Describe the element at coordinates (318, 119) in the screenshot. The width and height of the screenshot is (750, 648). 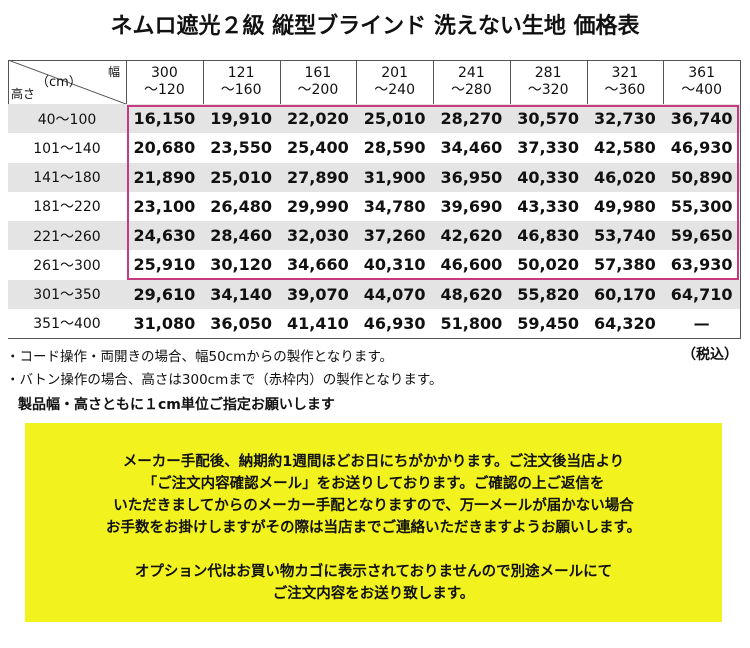
I see `price-cell: 22,020` at that location.